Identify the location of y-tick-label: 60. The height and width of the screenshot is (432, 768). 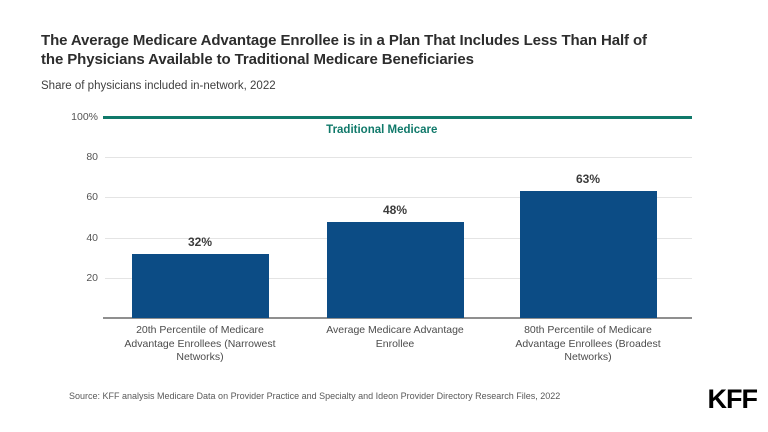
(92, 197).